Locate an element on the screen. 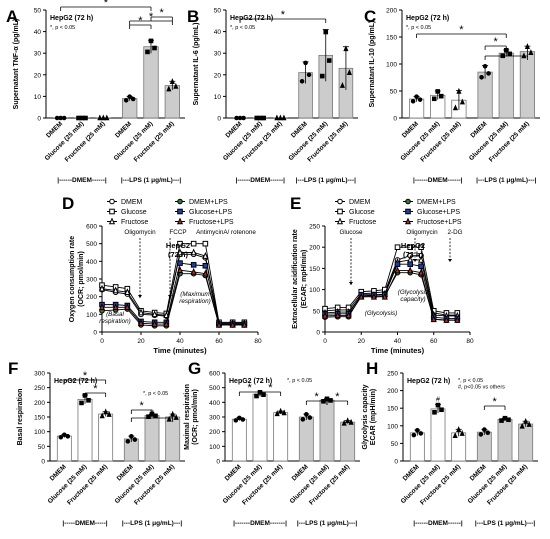 The width and height of the screenshot is (550, 539). y-tick-label: 40 is located at coordinates (38, 32).